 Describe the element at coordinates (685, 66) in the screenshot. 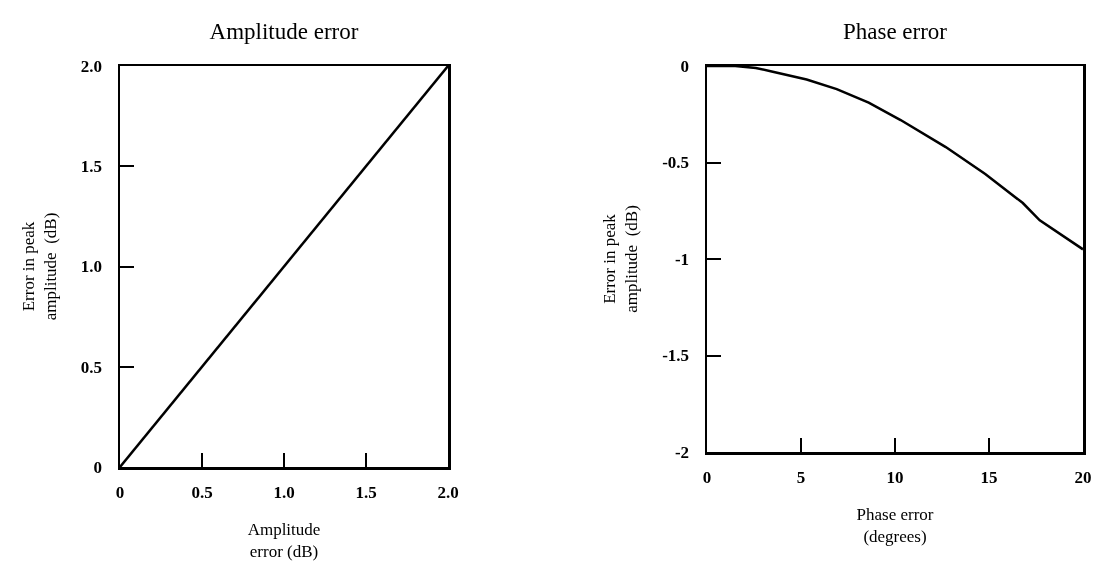

I see `y-tick-label: 0` at that location.